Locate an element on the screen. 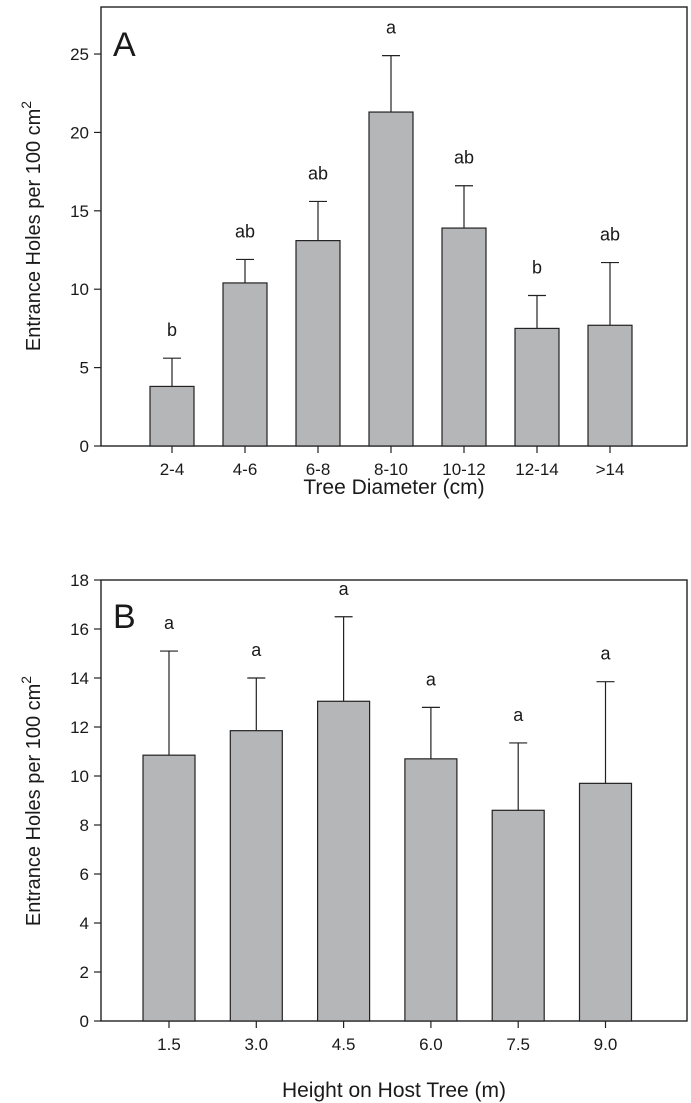  panel-b-y-axis-label: Entrance Holes per 100 cm2 is located at coordinates (31, 801).